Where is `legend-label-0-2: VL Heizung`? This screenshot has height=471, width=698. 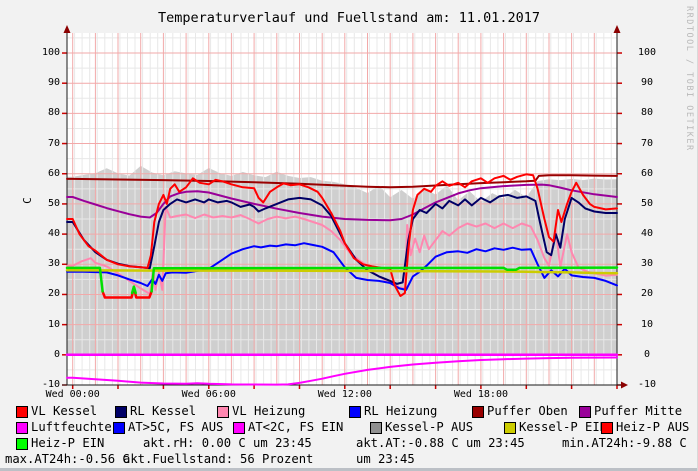 legend-label-0-2: VL Heizung is located at coordinates (269, 411).